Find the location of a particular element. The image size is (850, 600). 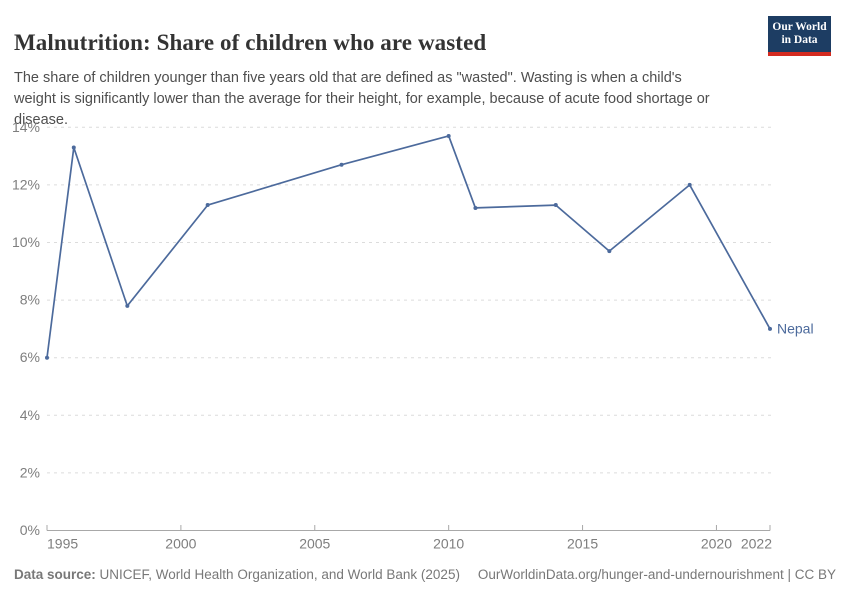

x-axis-tick-label: 2022 is located at coordinates (756, 544).